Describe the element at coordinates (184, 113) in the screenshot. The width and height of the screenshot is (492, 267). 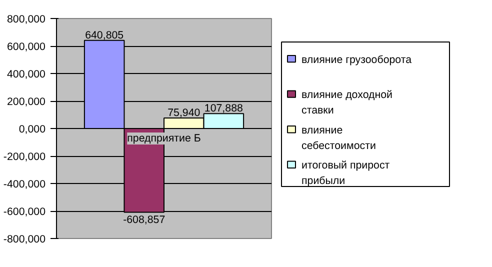
I see `data-label: 75,940` at that location.